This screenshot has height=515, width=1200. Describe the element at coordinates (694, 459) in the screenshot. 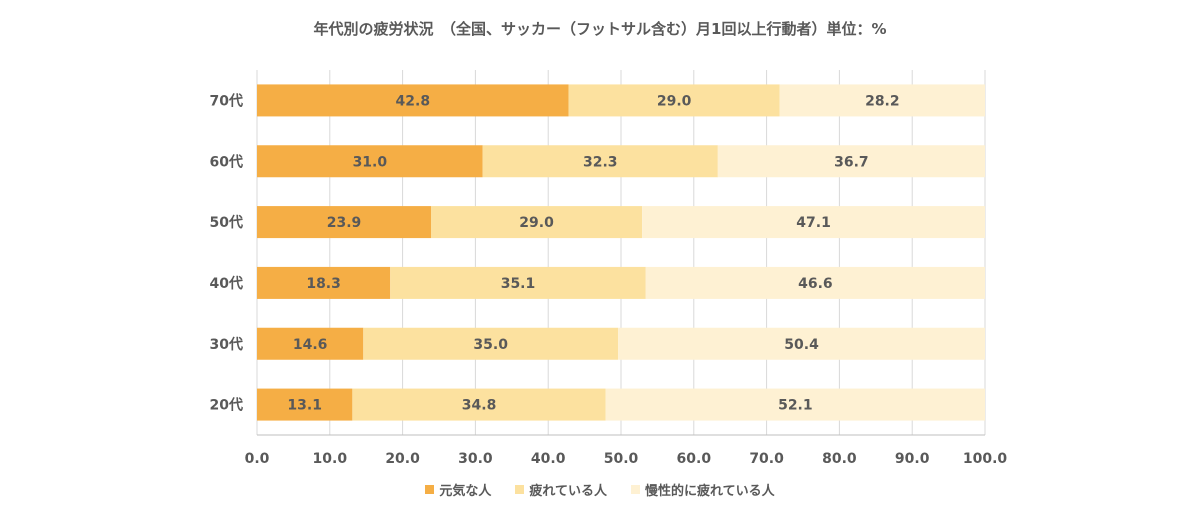

I see `x-tick-label: 60.0` at that location.